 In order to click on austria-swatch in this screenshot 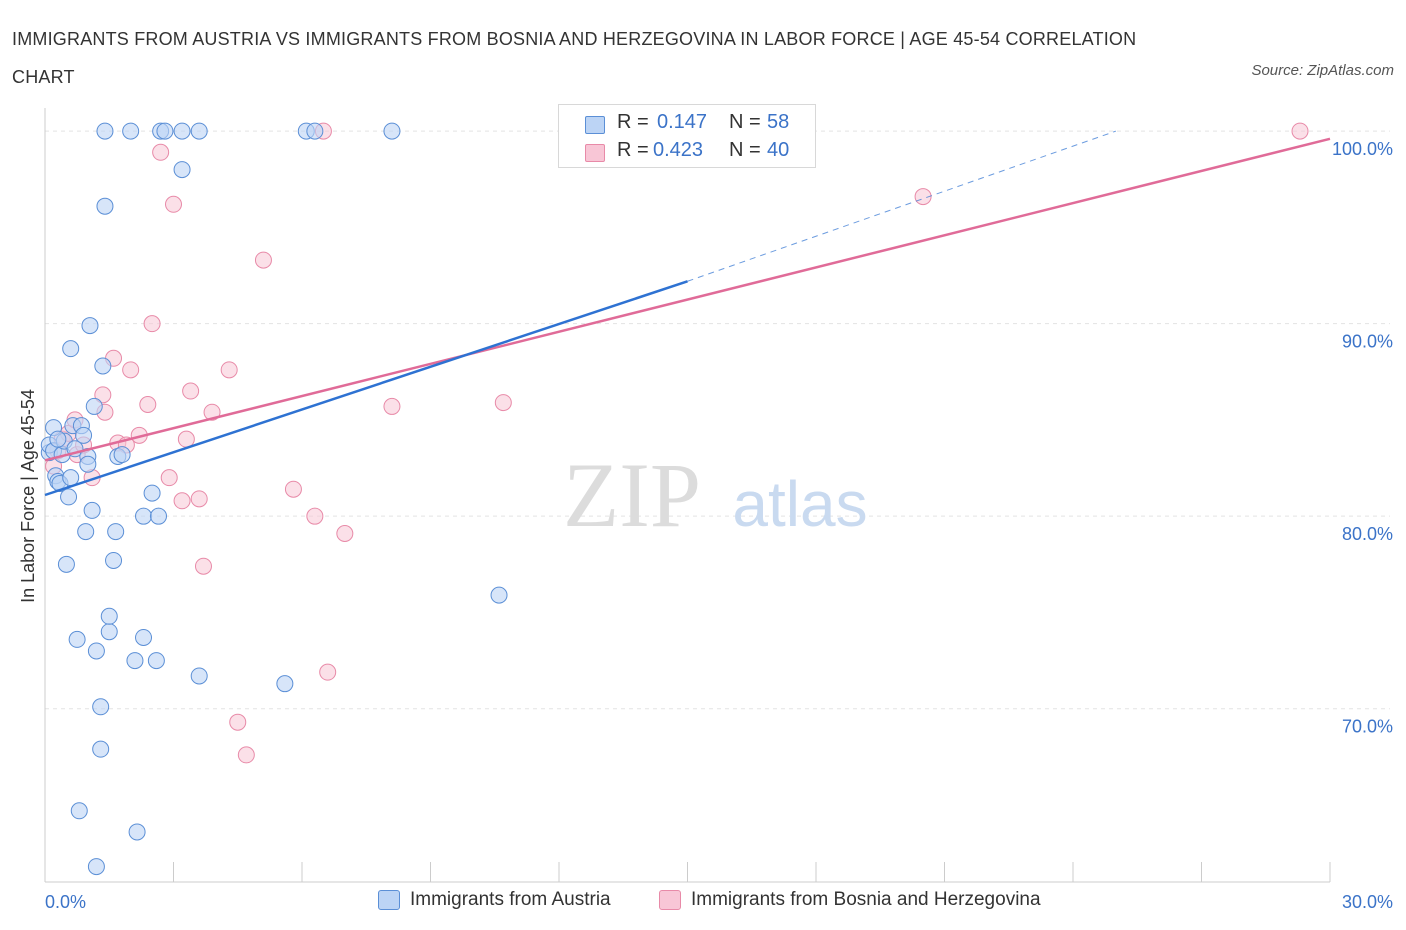, I will do `click(595, 125)`.